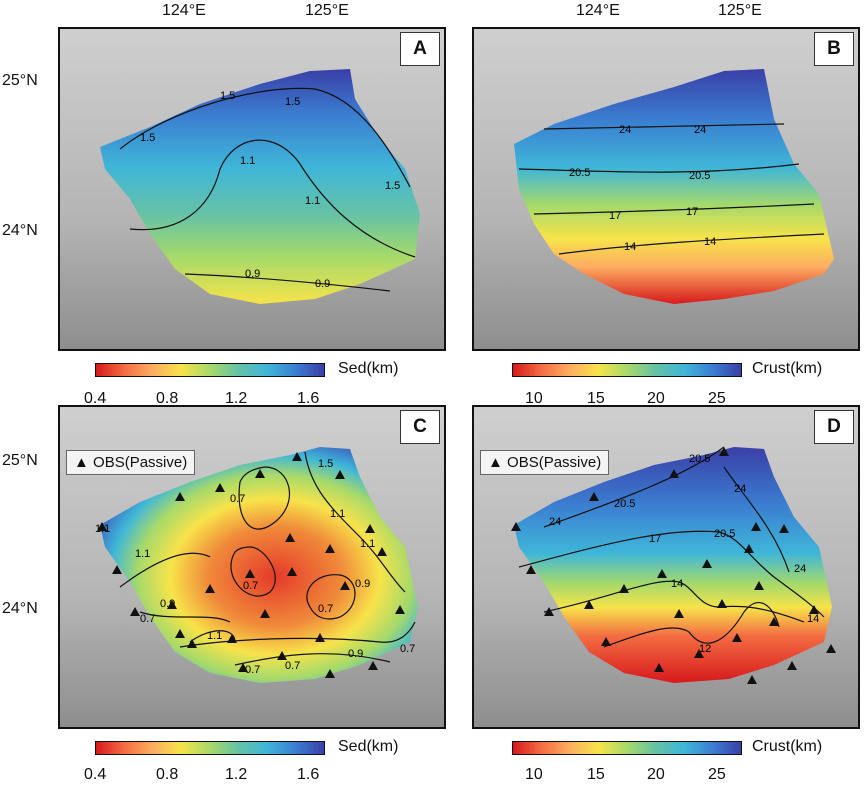 Image resolution: width=865 pixels, height=786 pixels. Describe the element at coordinates (834, 427) in the screenshot. I see `panel-letter-d: D` at that location.